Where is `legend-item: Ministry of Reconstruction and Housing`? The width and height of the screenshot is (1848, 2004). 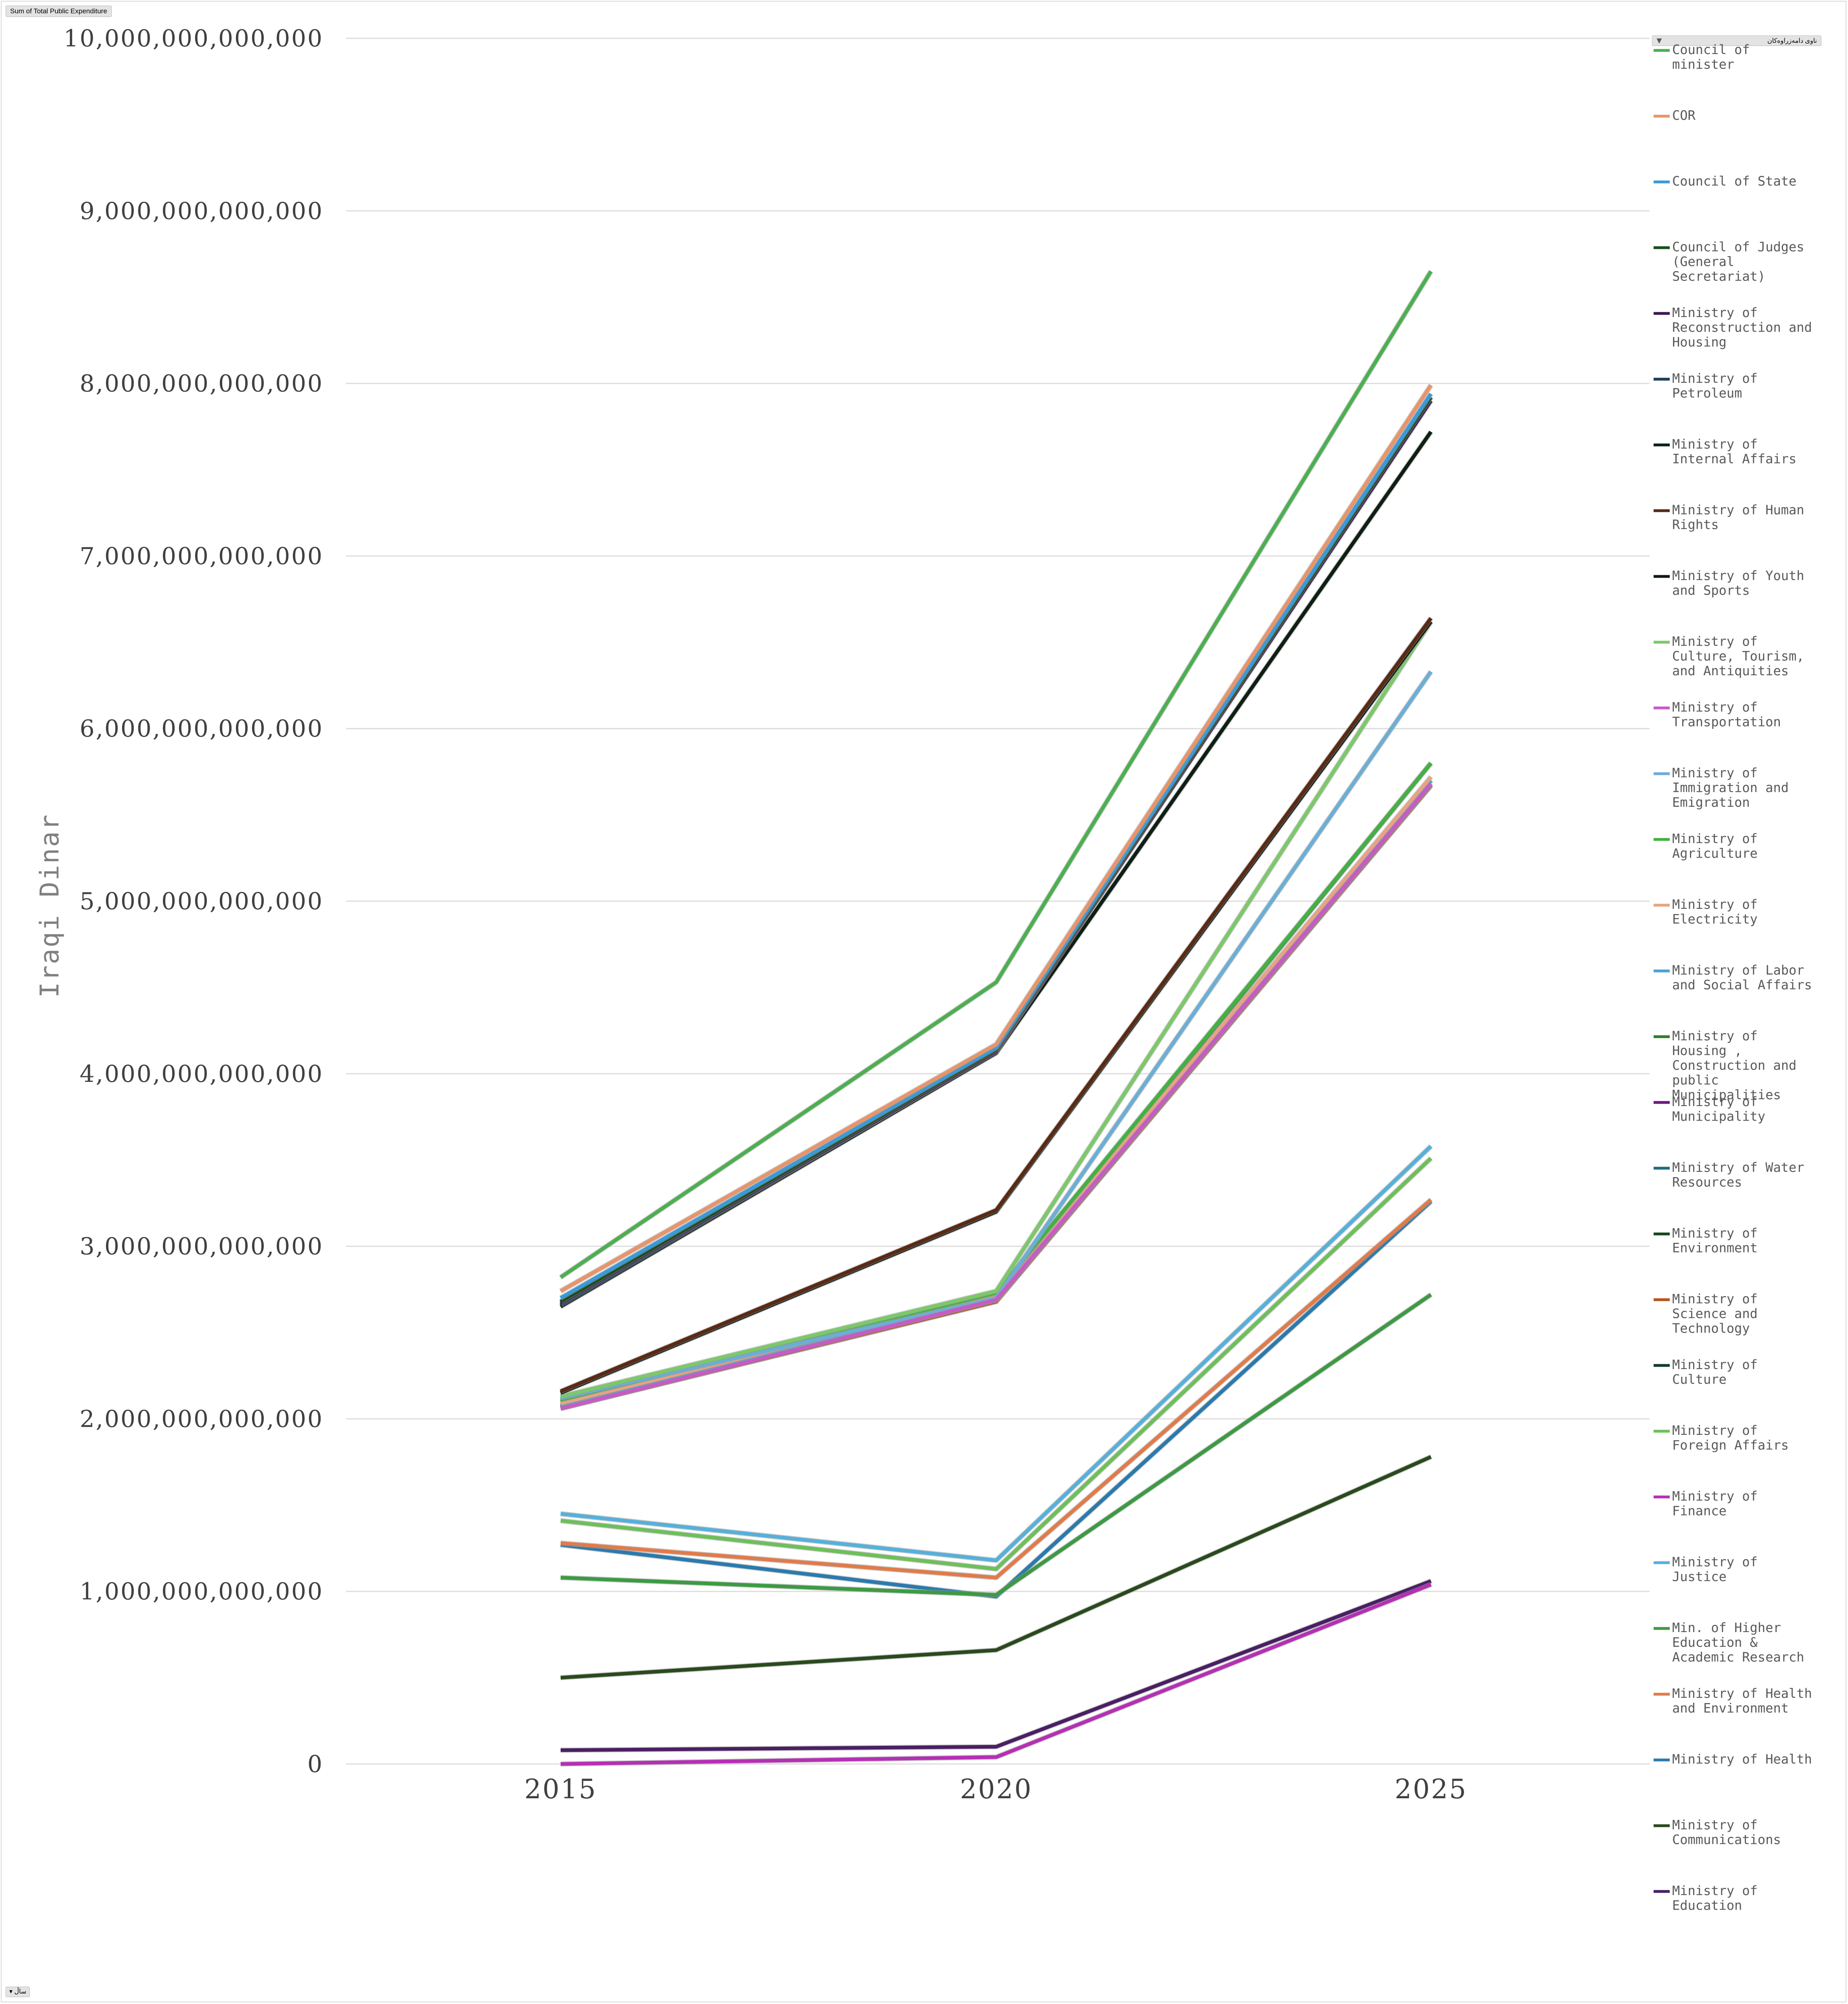
legend-item: Ministry of Reconstruction and Housing is located at coordinates (1733, 327).